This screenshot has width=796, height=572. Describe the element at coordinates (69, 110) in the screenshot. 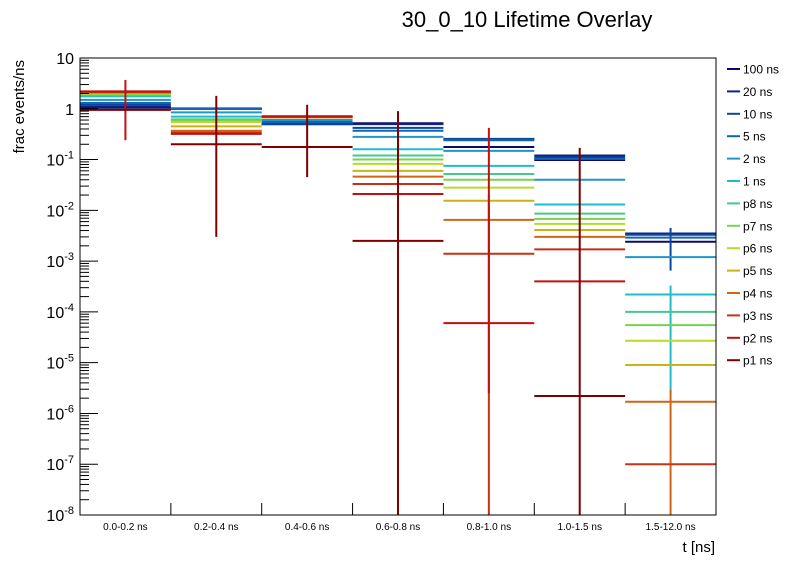

I see `y-tick-label: 1` at that location.